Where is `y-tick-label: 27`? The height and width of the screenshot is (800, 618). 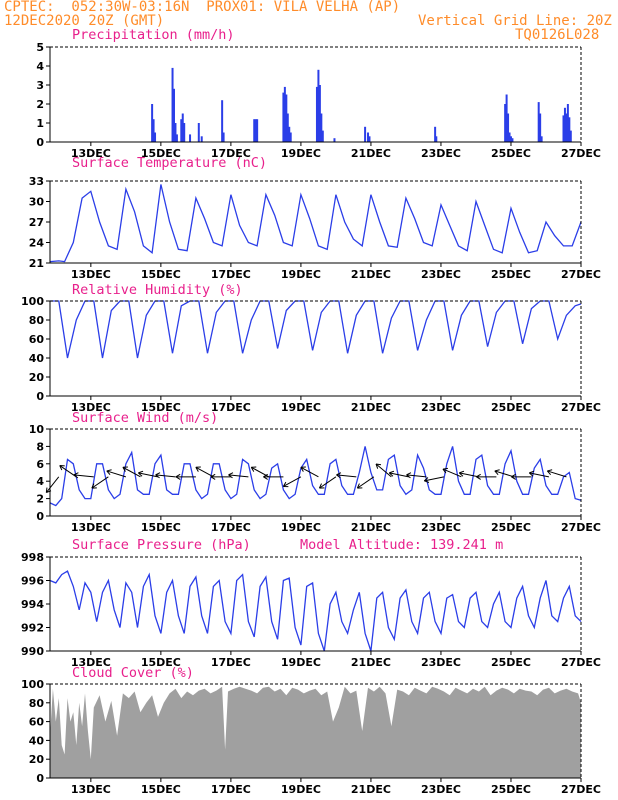 y-tick-label: 27 is located at coordinates (36, 222).